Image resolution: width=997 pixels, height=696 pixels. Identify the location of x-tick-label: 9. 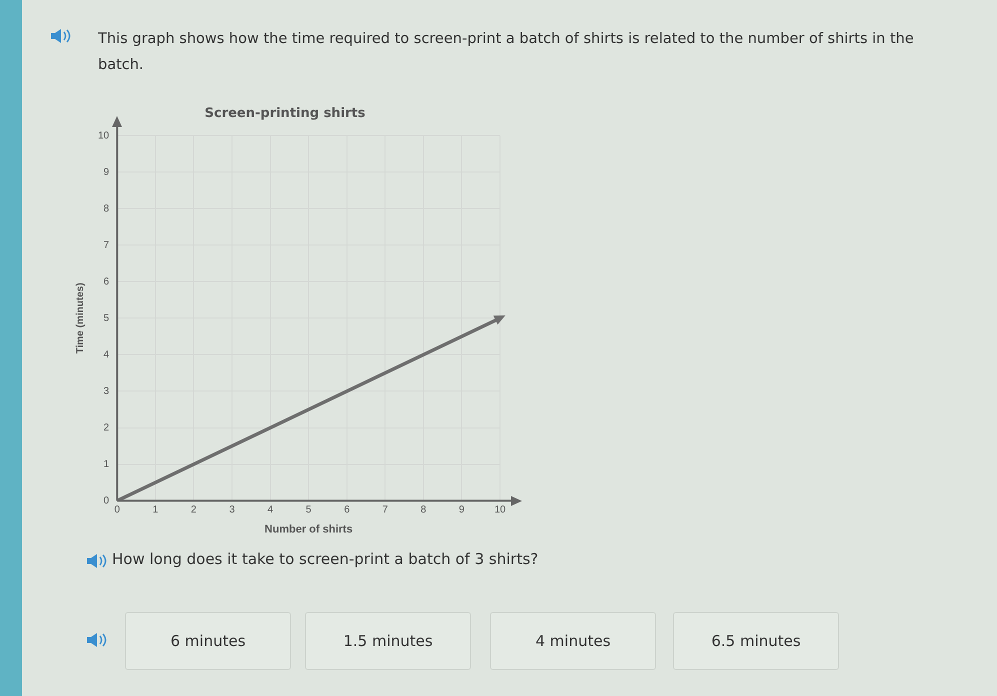
(461, 510).